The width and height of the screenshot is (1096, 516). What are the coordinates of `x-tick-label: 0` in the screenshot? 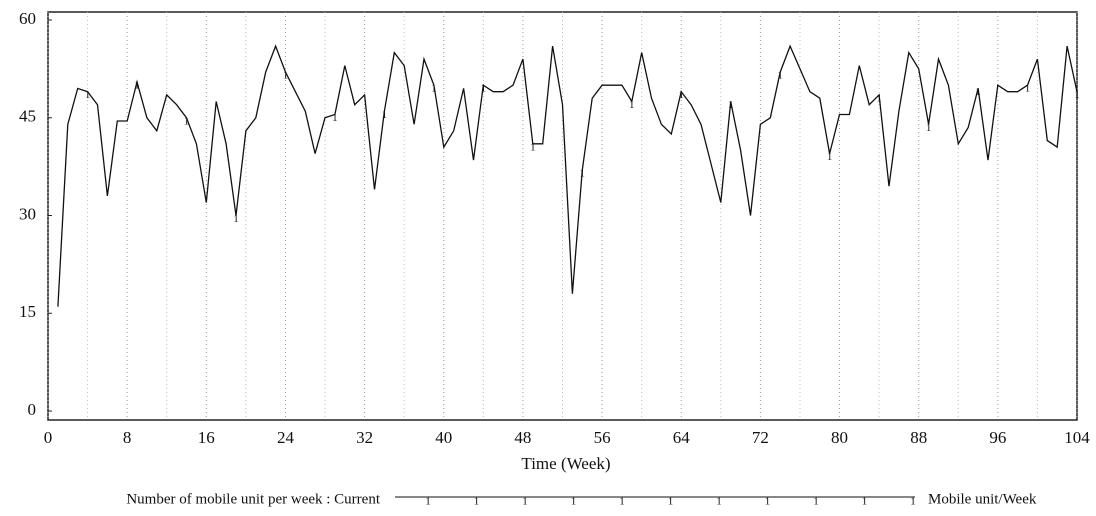 It's located at (48, 437).